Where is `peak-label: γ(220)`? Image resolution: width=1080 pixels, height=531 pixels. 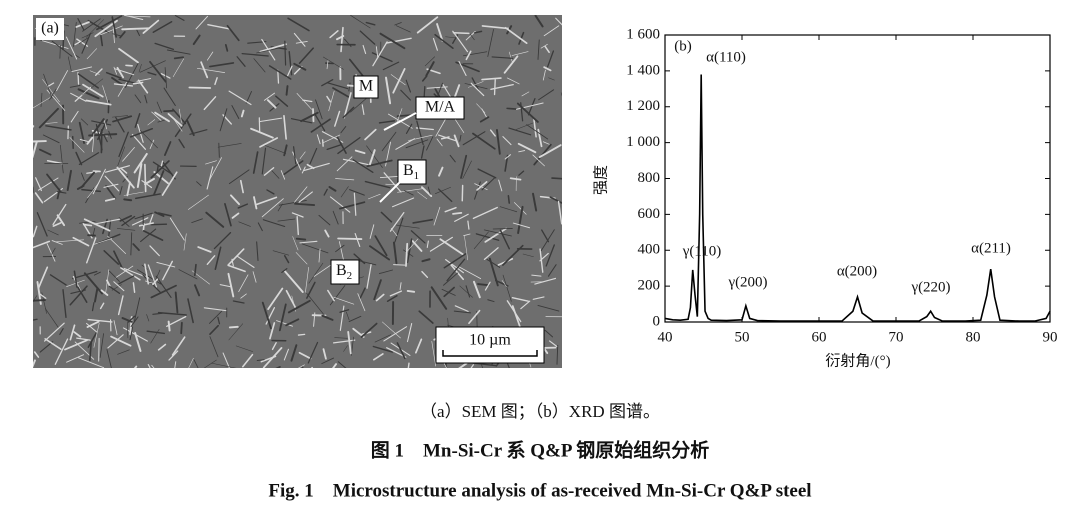
peak-label: γ(220) is located at coordinates (930, 287).